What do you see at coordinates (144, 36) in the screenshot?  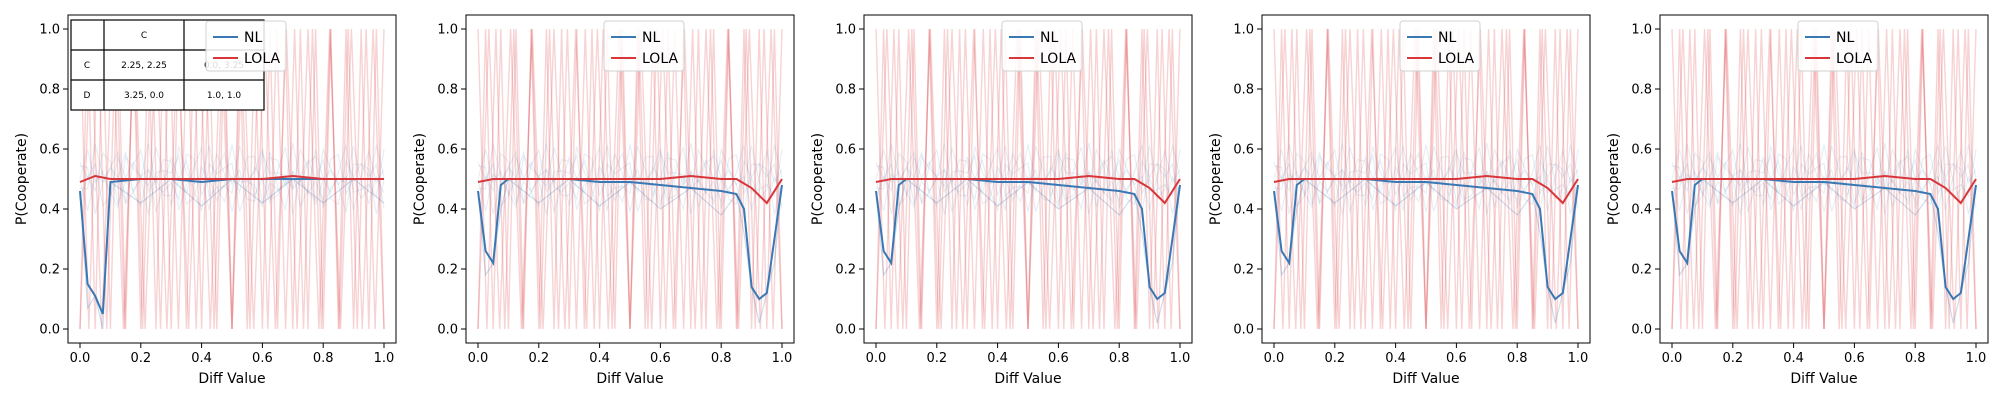 I see `payoff-col-header: C` at bounding box center [144, 36].